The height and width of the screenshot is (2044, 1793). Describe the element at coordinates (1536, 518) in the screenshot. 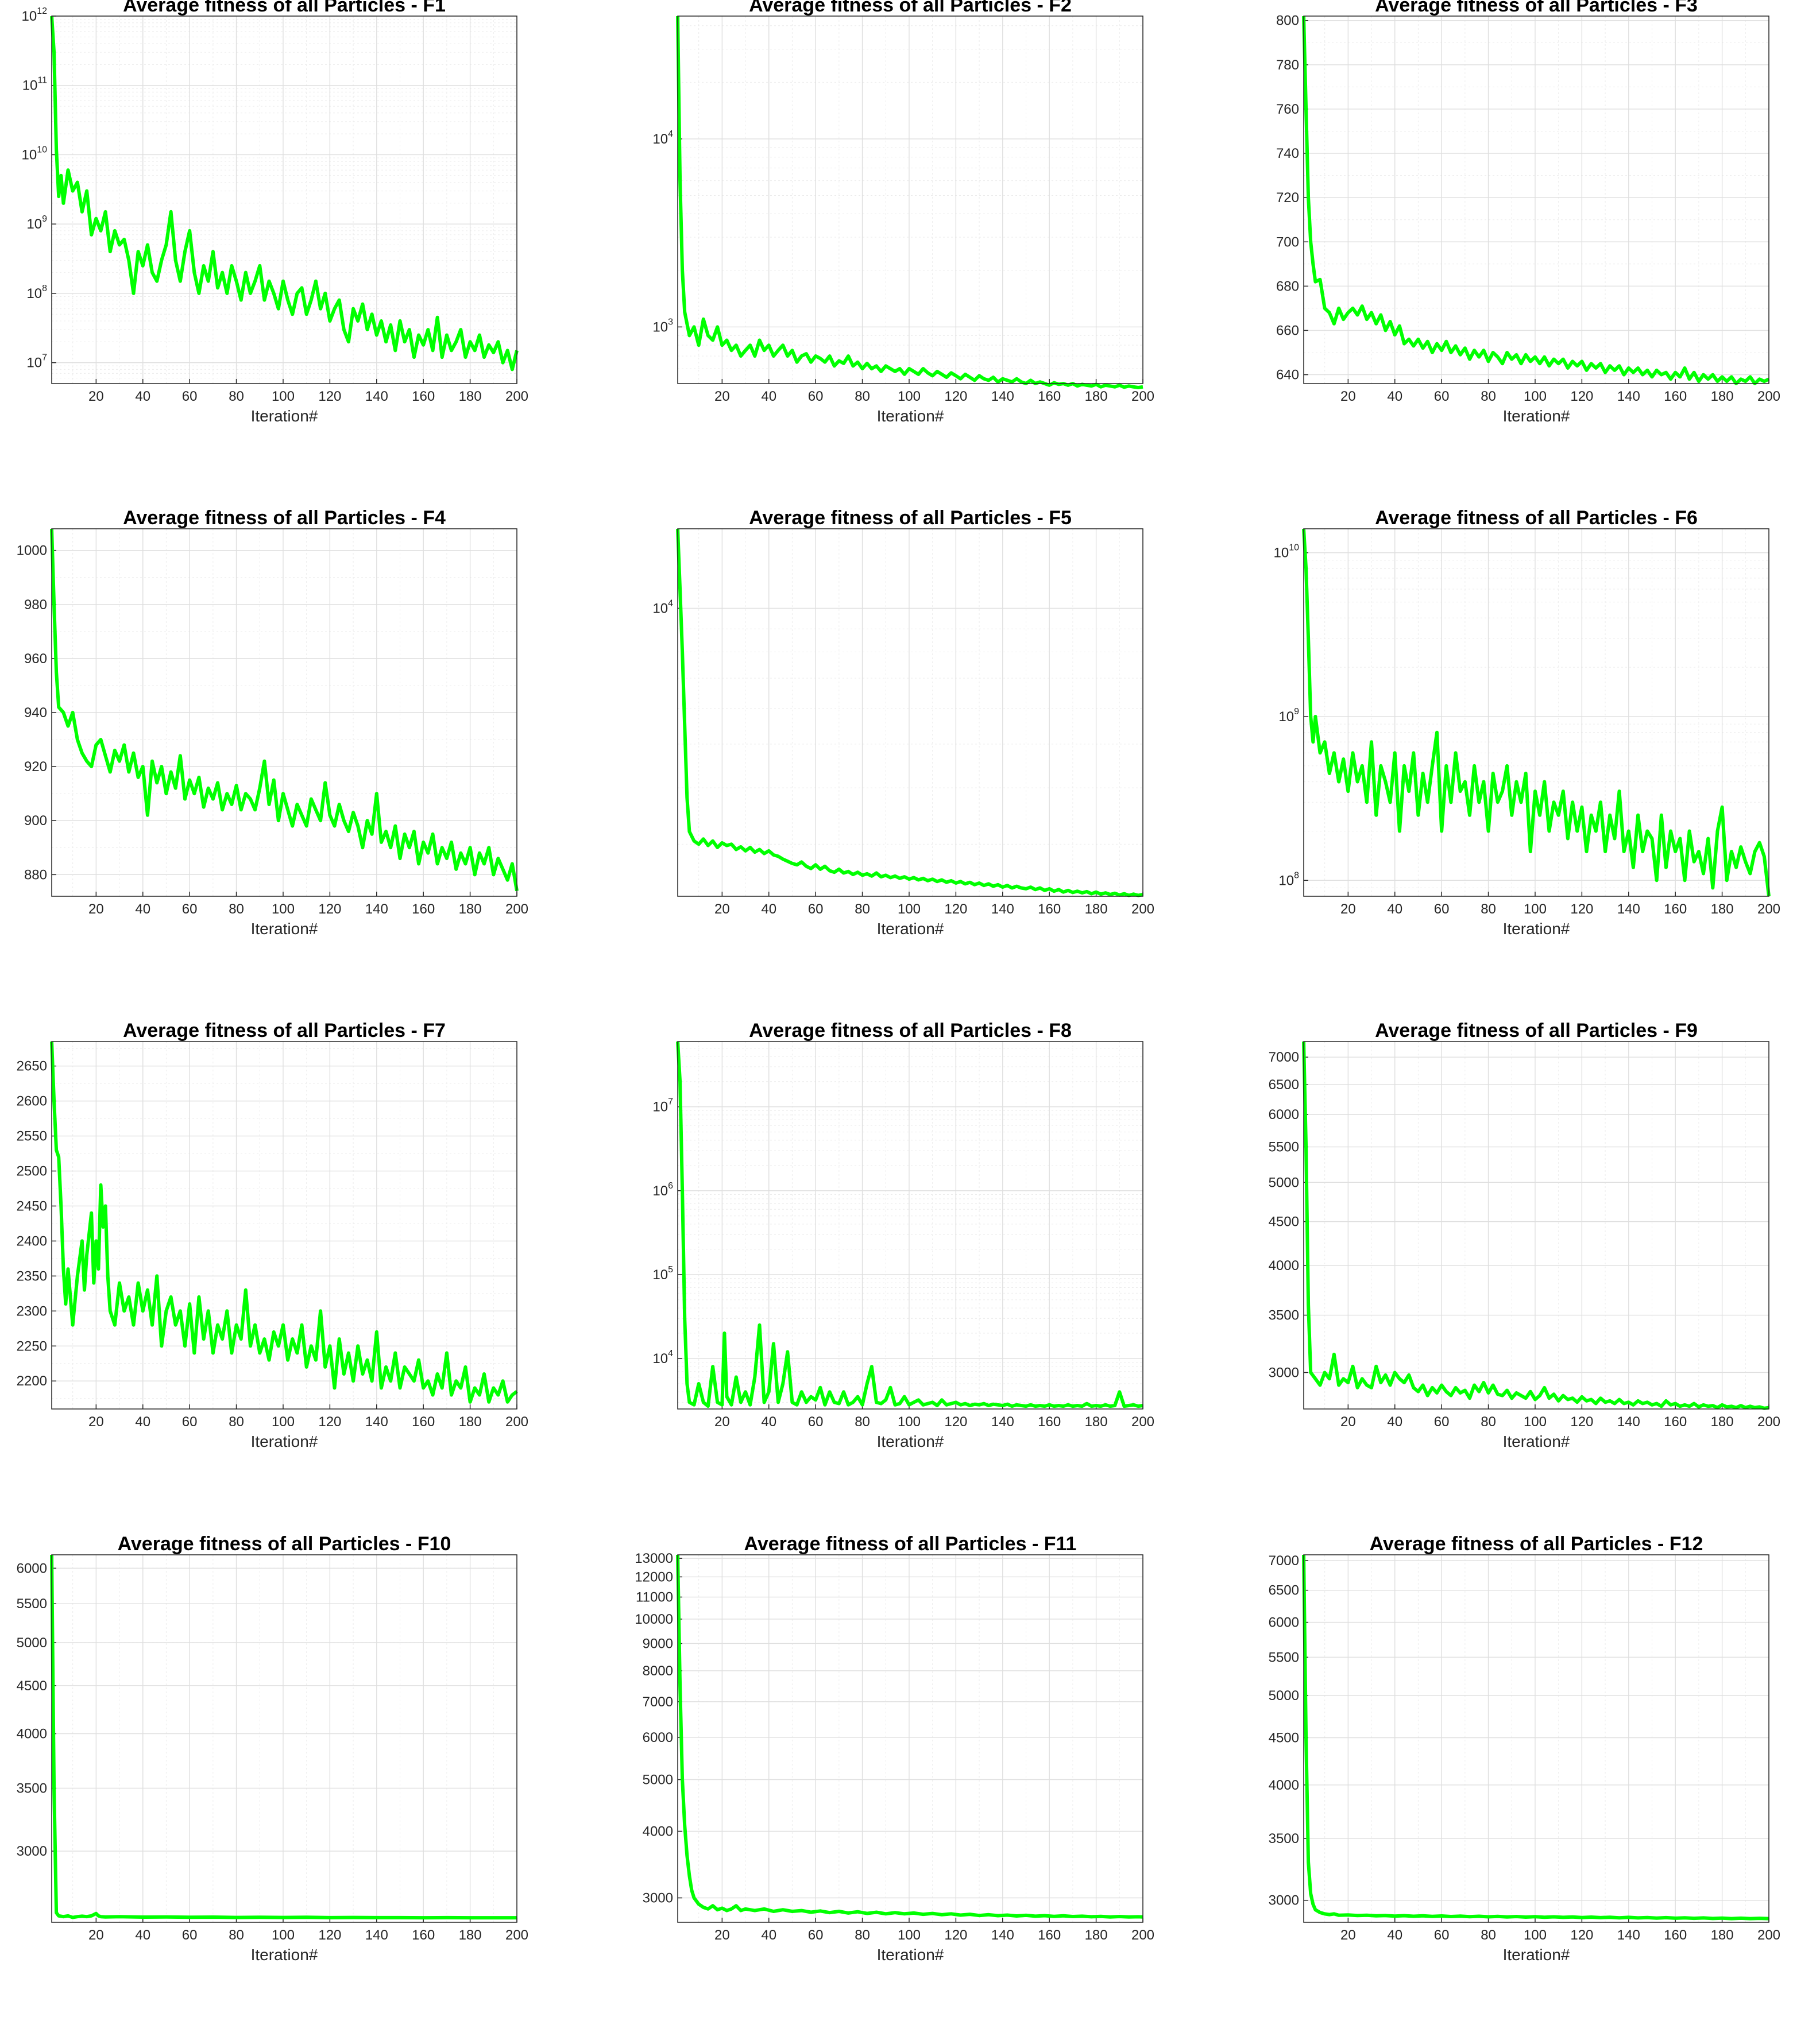

I see `chart-title: Average fitness of all Particles - F6` at that location.